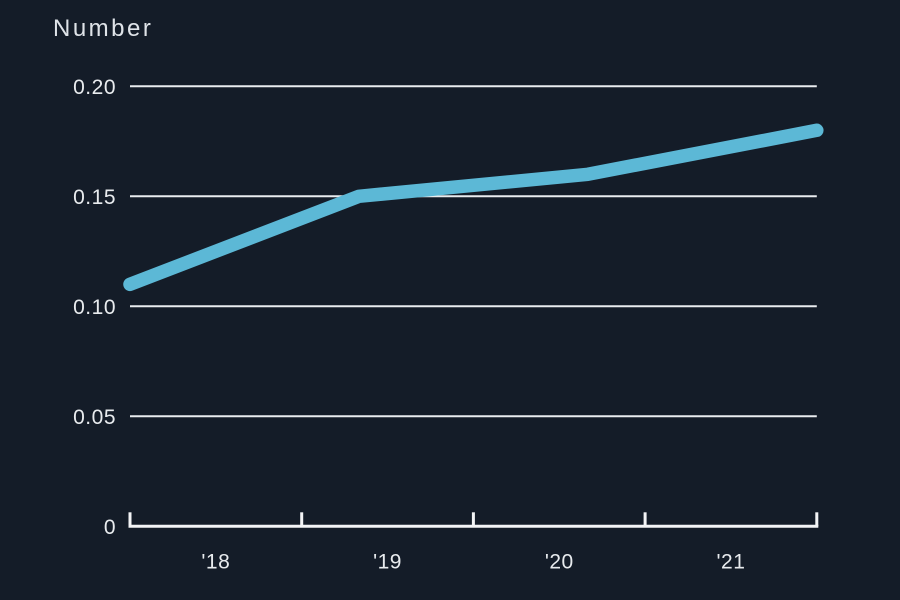 The height and width of the screenshot is (600, 900). What do you see at coordinates (559, 561) in the screenshot?
I see `x-axis-tick-label: '20` at bounding box center [559, 561].